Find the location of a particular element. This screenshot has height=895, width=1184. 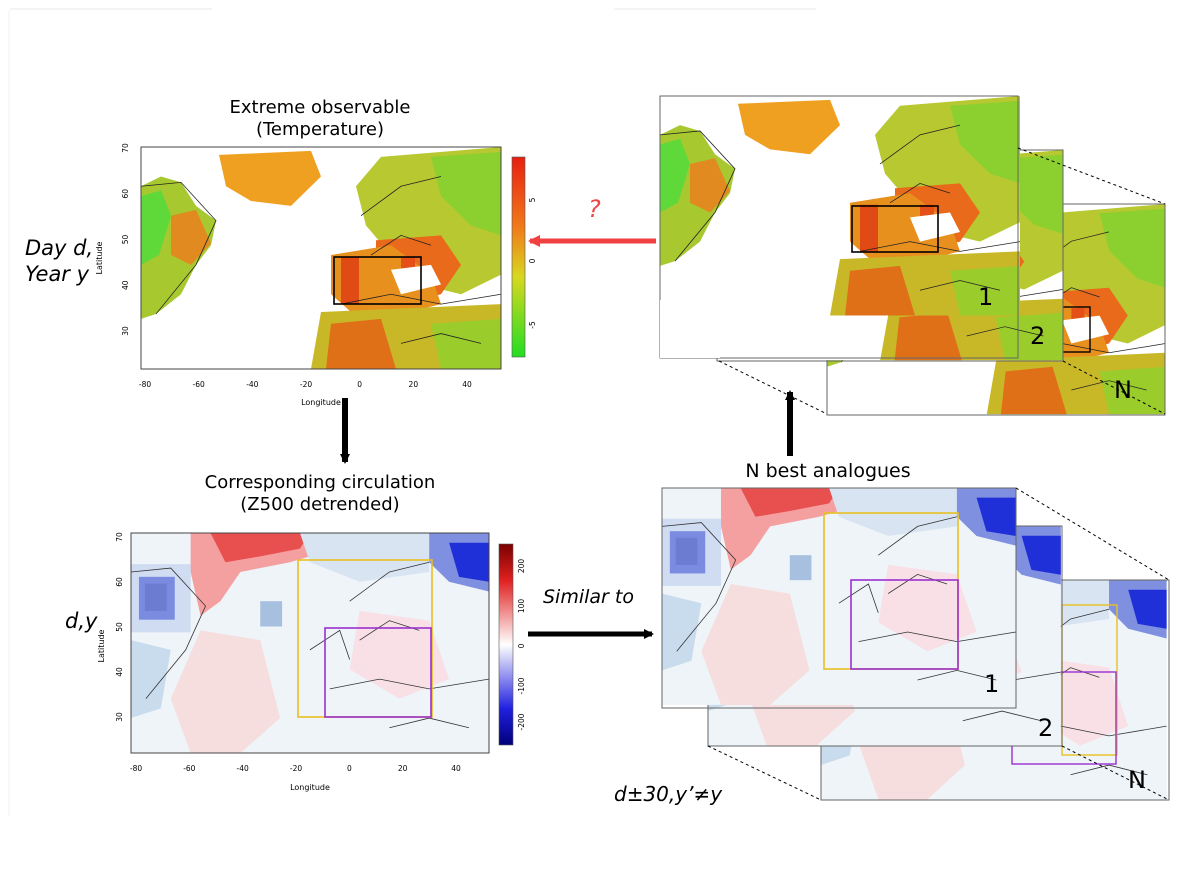

z500-inner-region-box is located at coordinates (378, 672).